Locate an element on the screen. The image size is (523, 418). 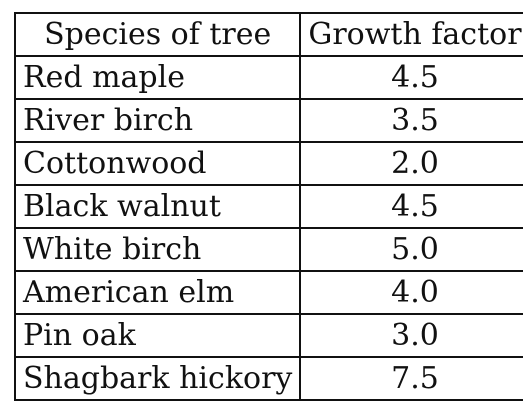
table-row: Cottonwood 2.0 is located at coordinates (268, 163).